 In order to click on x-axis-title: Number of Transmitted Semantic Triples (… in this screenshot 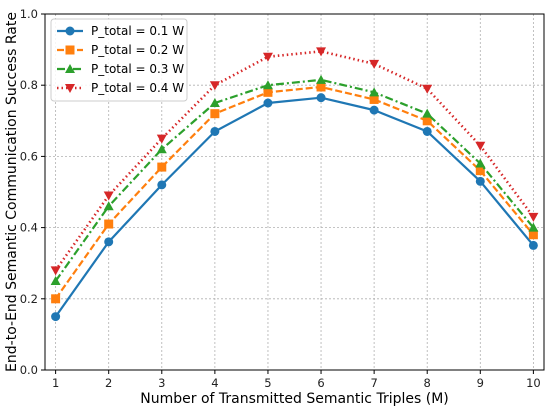, I will do `click(294, 399)`.